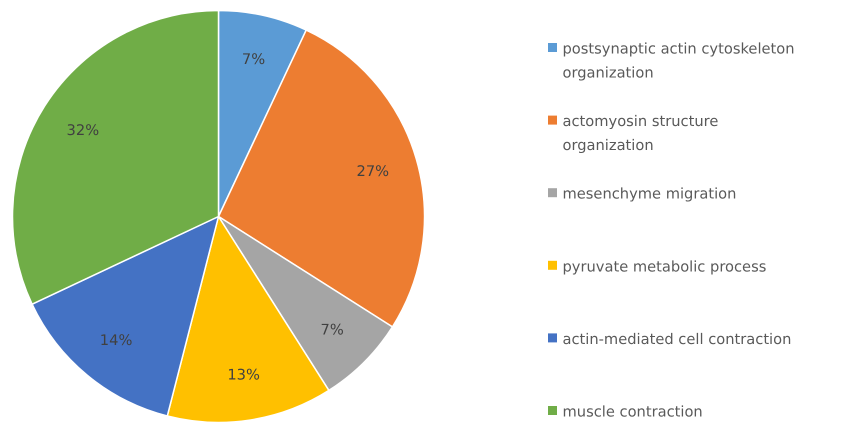 The width and height of the screenshot is (845, 424). I want to click on legend-label: mesenchyme migration, so click(649, 194).